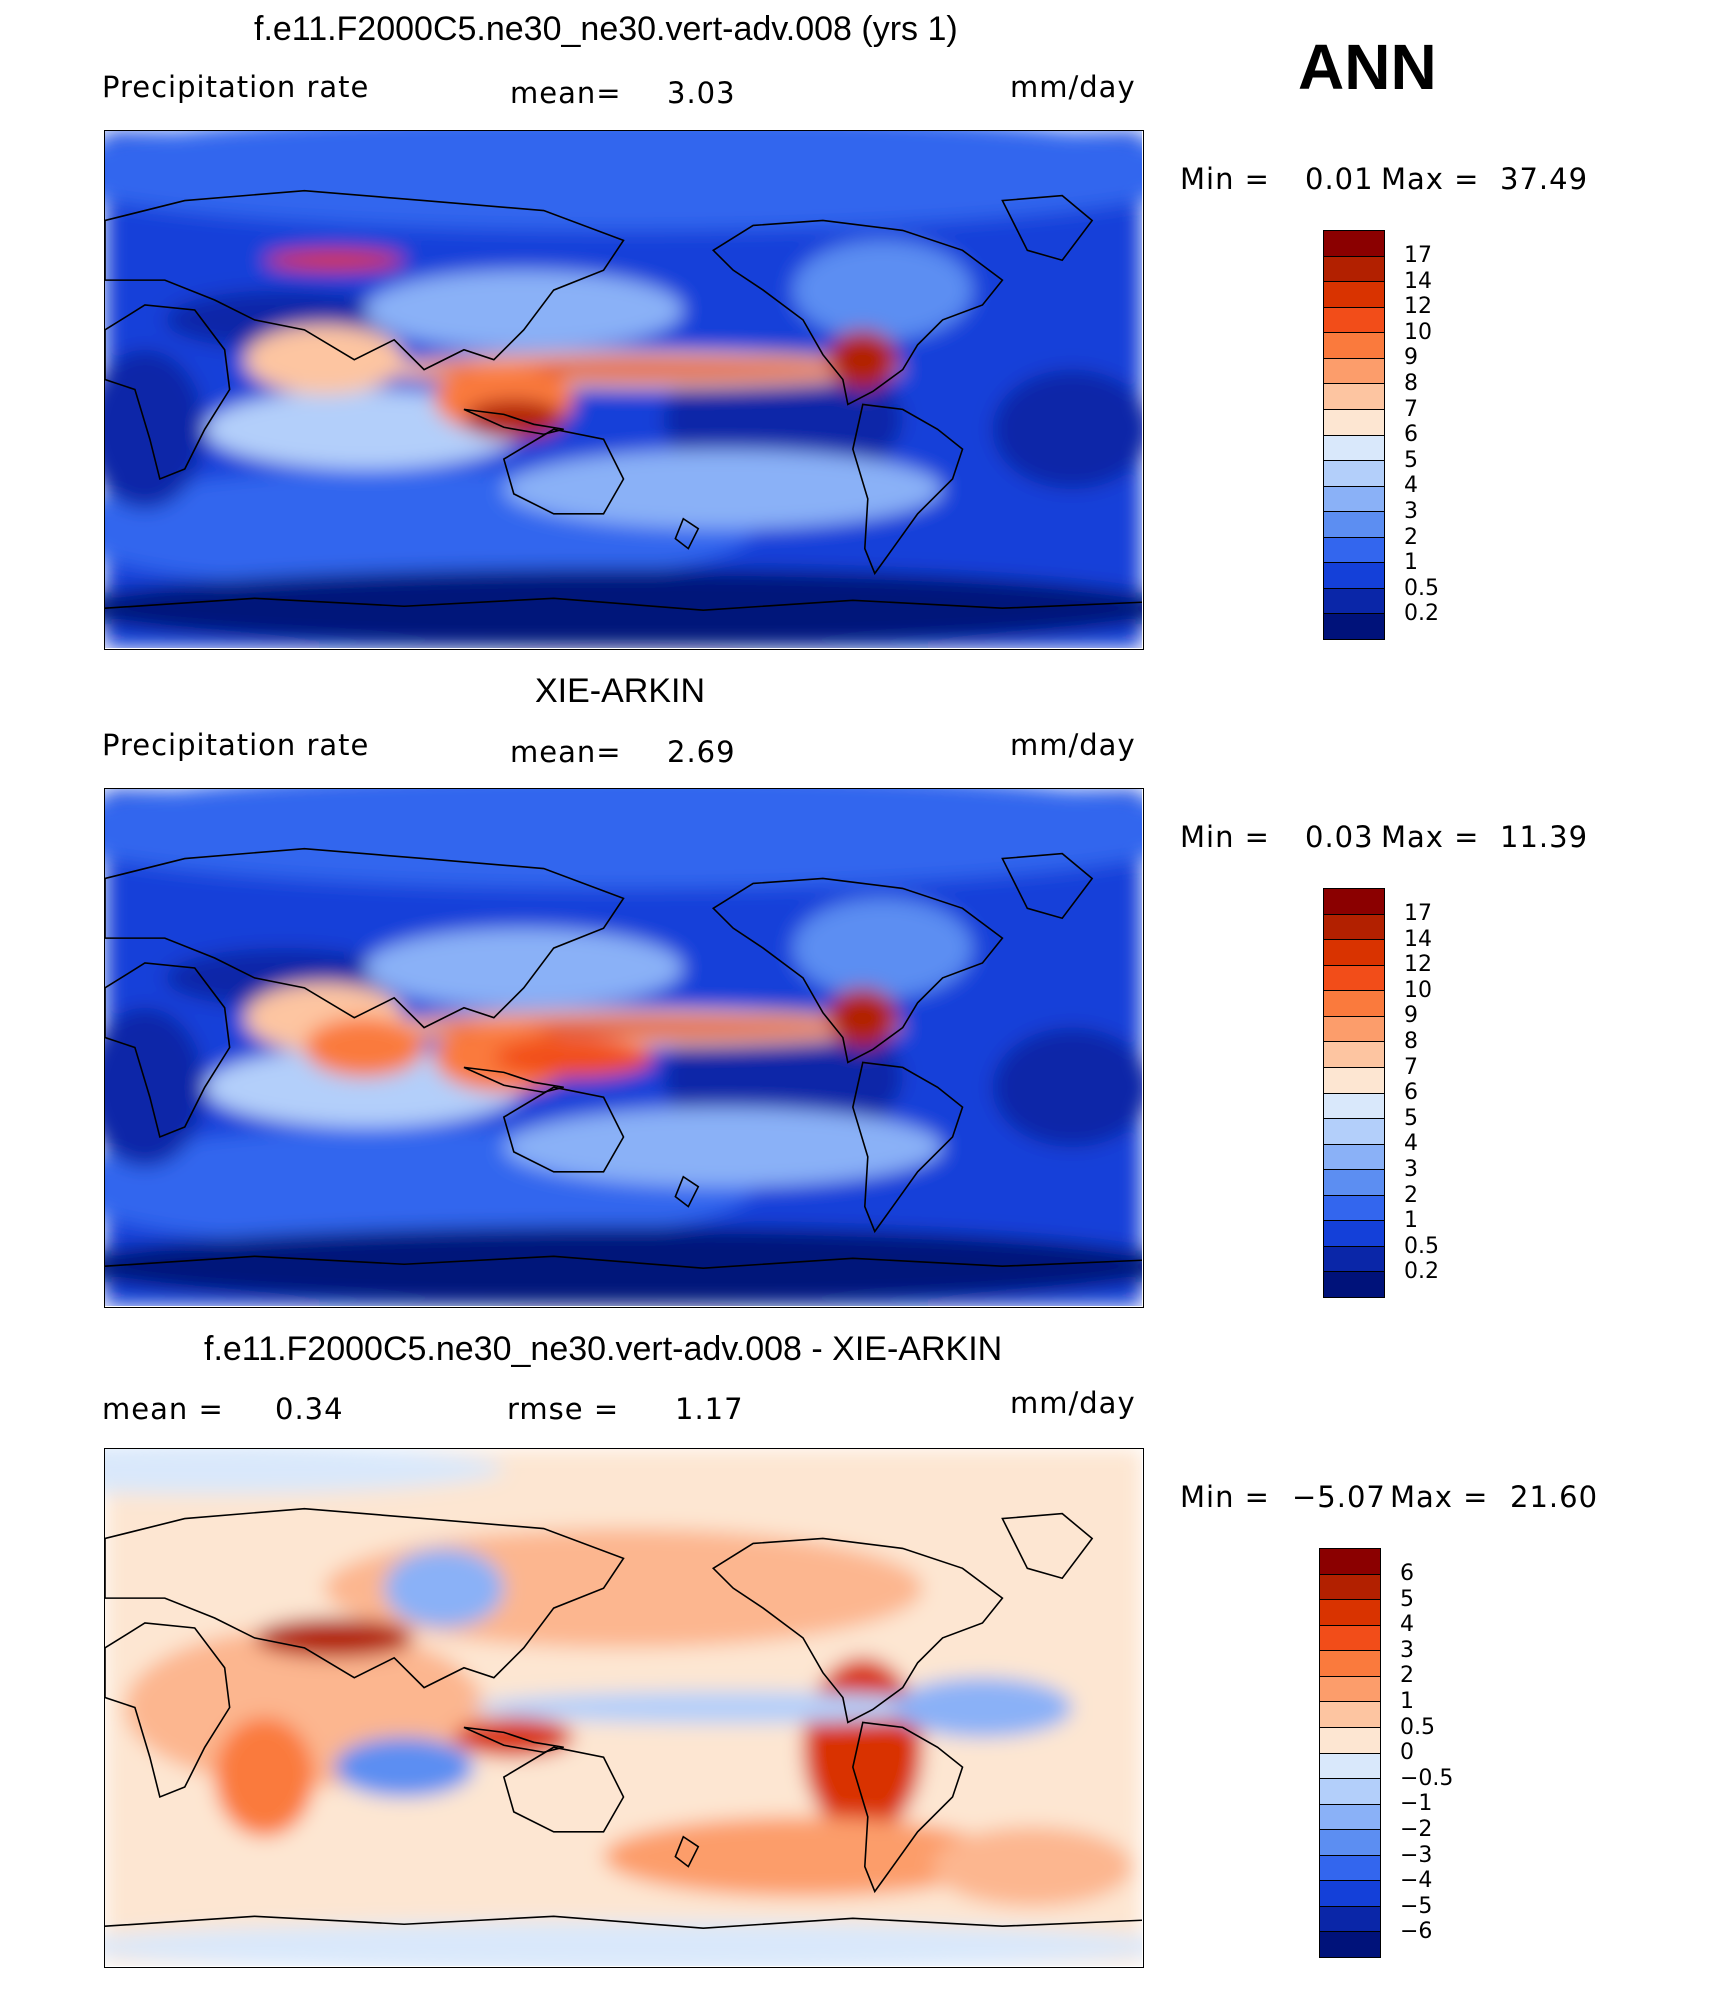 The height and width of the screenshot is (1991, 1710). I want to click on rmse-label: rmse =, so click(563, 1409).